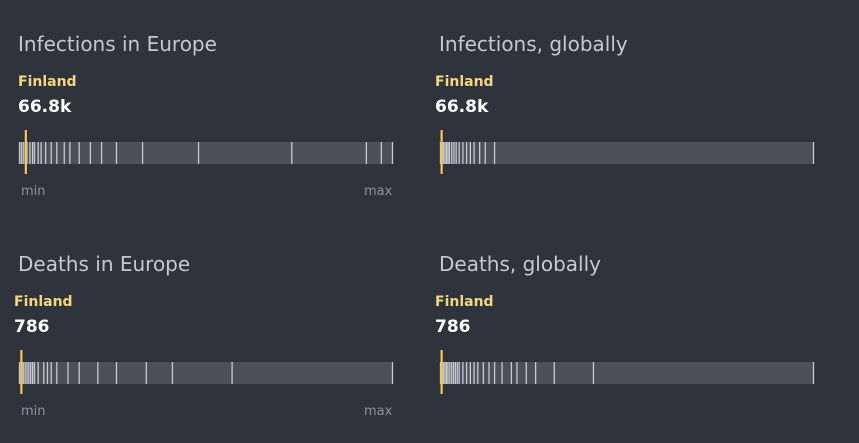 The width and height of the screenshot is (859, 443). What do you see at coordinates (520, 264) in the screenshot?
I see `chart-title: Deaths, globally` at bounding box center [520, 264].